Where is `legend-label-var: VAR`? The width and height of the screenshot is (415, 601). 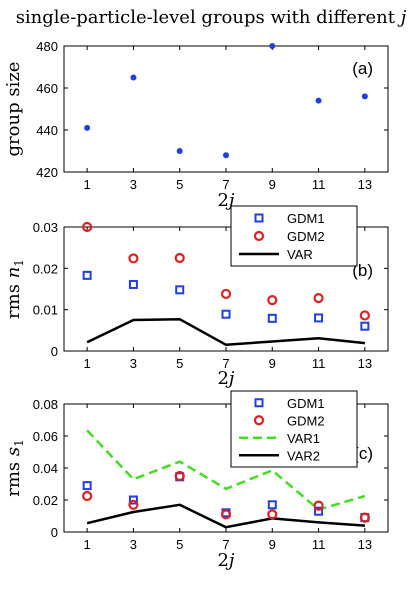 legend-label-var: VAR is located at coordinates (300, 254).